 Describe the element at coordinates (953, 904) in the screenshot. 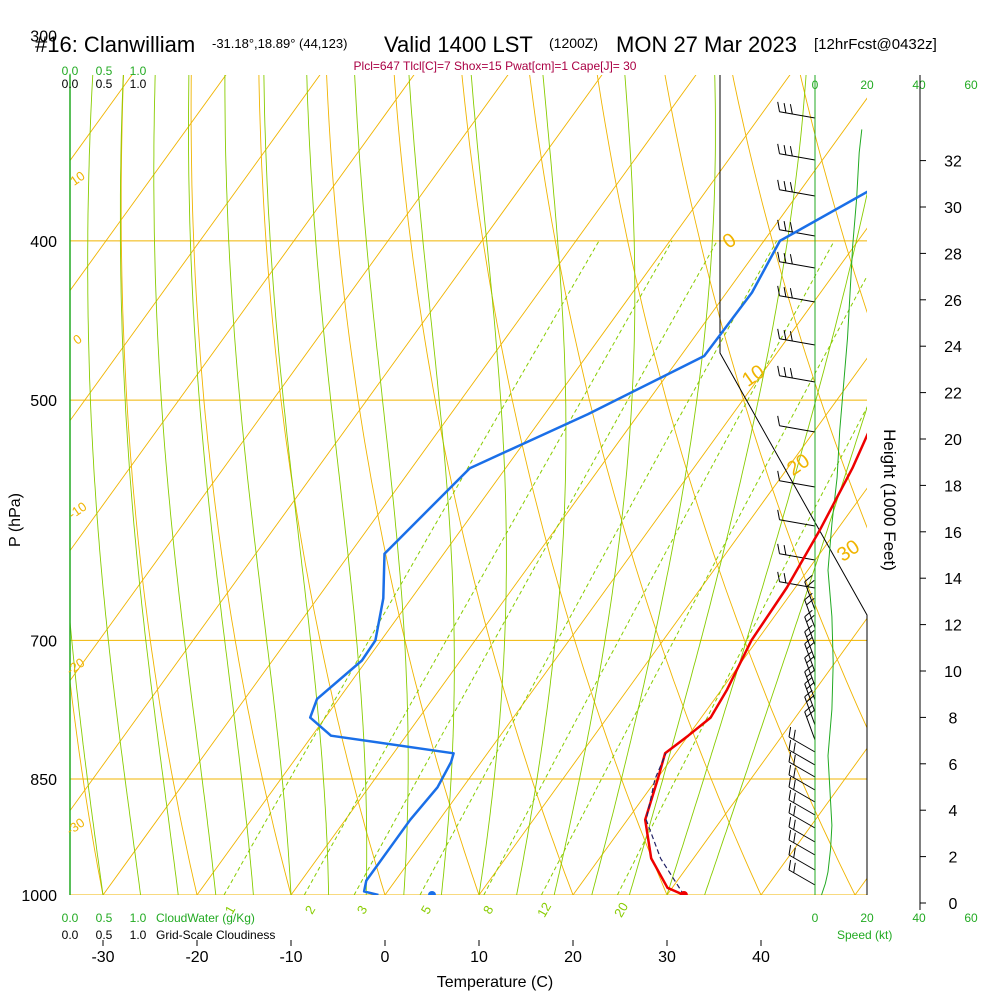

I see `height-tick-label: 0` at that location.